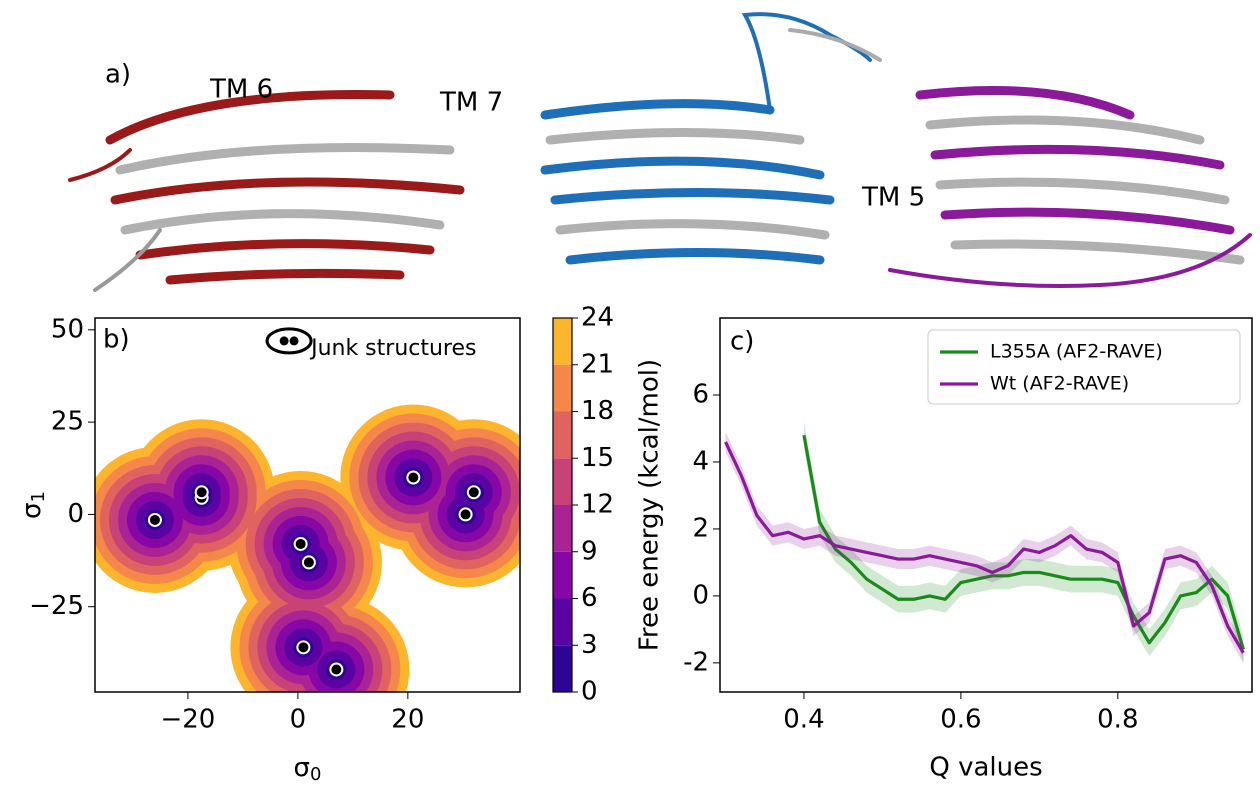 The image size is (1260, 794). I want to click on junk-ellipse, so click(289, 341).